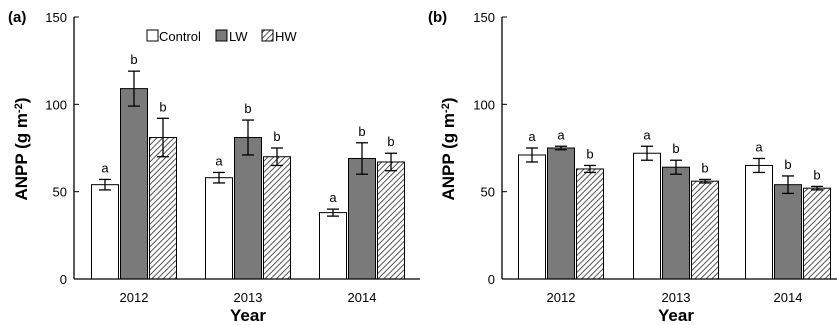  What do you see at coordinates (267, 35) in the screenshot?
I see `legend-swatch-hw` at bounding box center [267, 35].